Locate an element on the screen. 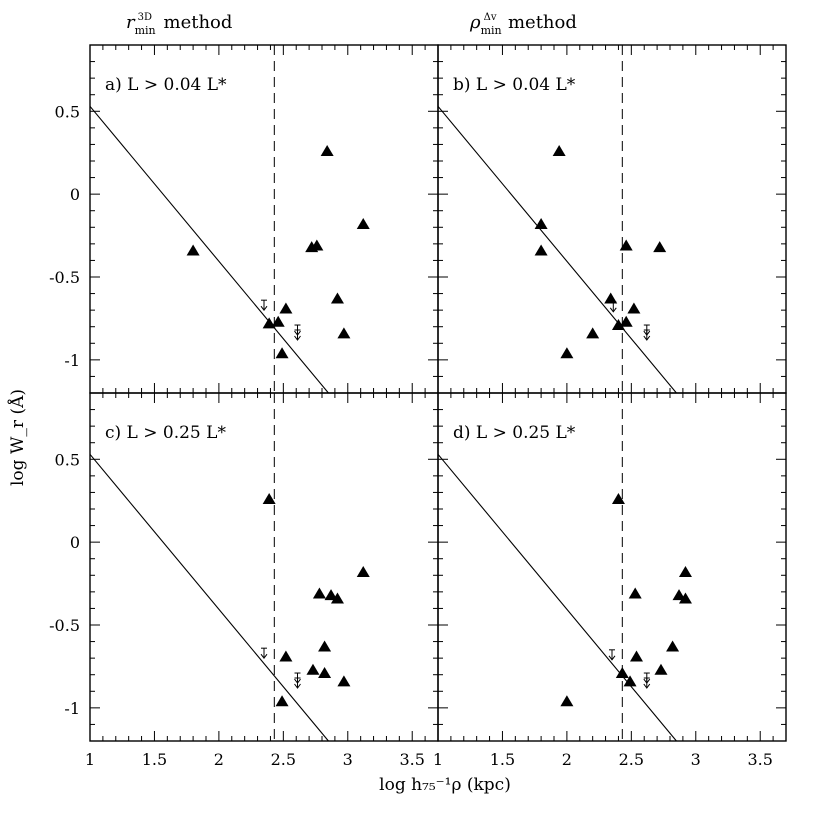 This screenshot has width=830, height=830. panel-c-x-tick-label: 3.5 is located at coordinates (411, 759).